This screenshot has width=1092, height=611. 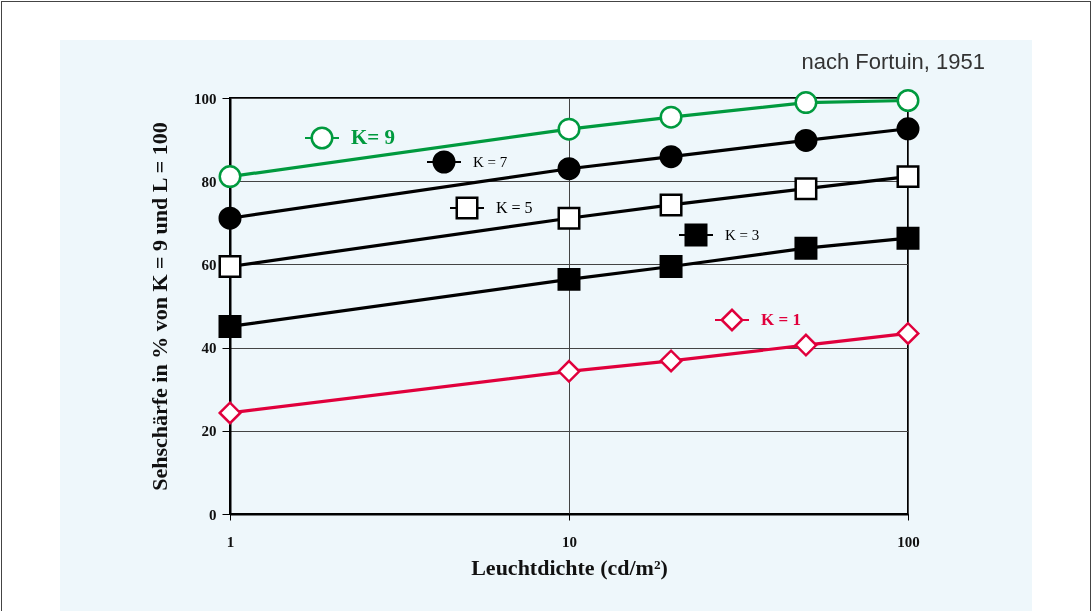 I want to click on text: nach Fortuin, 1951, so click(x=893, y=61).